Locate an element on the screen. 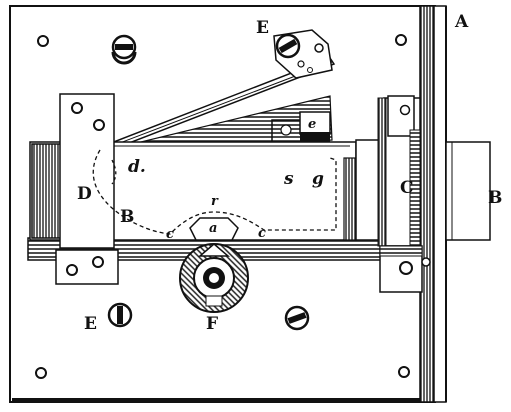  screw-top-left is located at coordinates (124, 49).